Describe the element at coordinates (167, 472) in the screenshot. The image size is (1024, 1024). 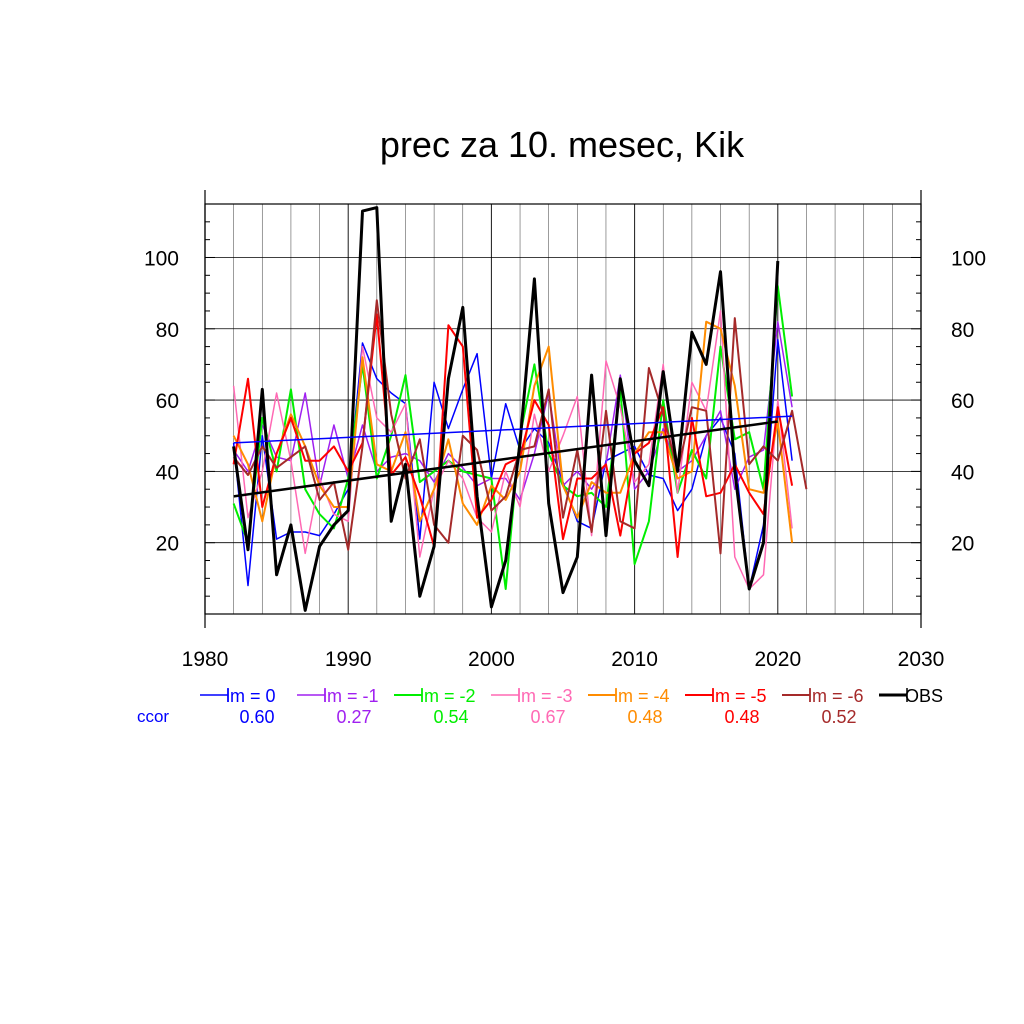
I see `y-tick-label-left: 40` at that location.